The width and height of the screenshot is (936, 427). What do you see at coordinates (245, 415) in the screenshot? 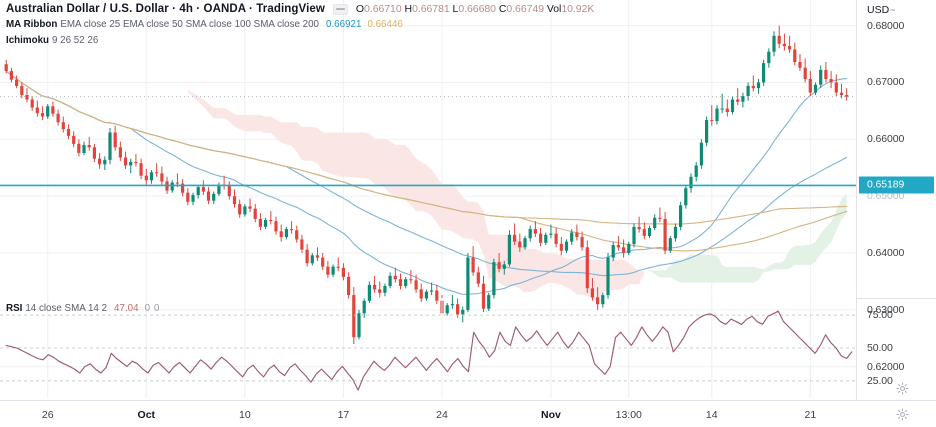
I see `time-axis-tick: 10` at bounding box center [245, 415].